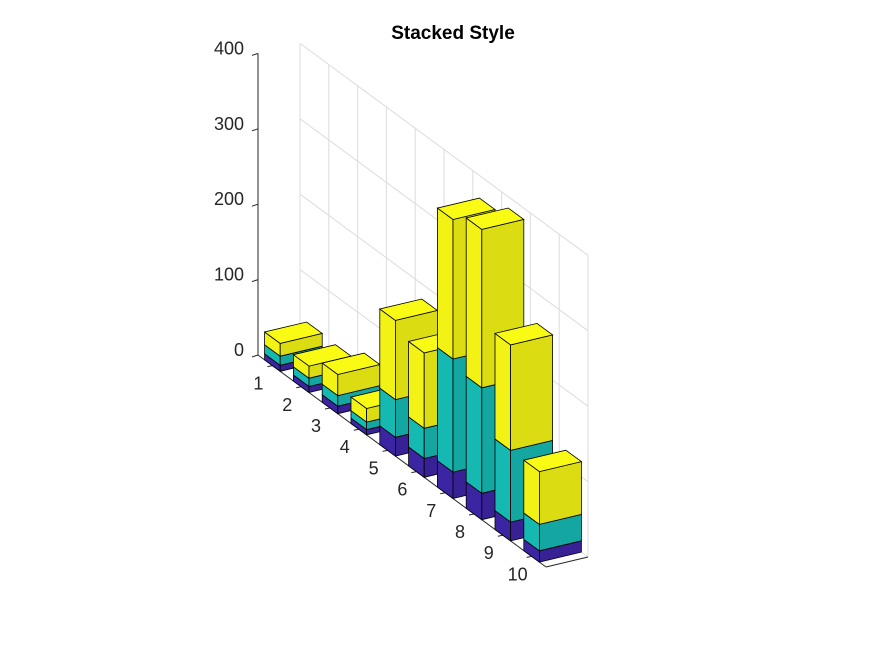 The width and height of the screenshot is (875, 661). I want to click on y-tick-label: 300, so click(229, 124).